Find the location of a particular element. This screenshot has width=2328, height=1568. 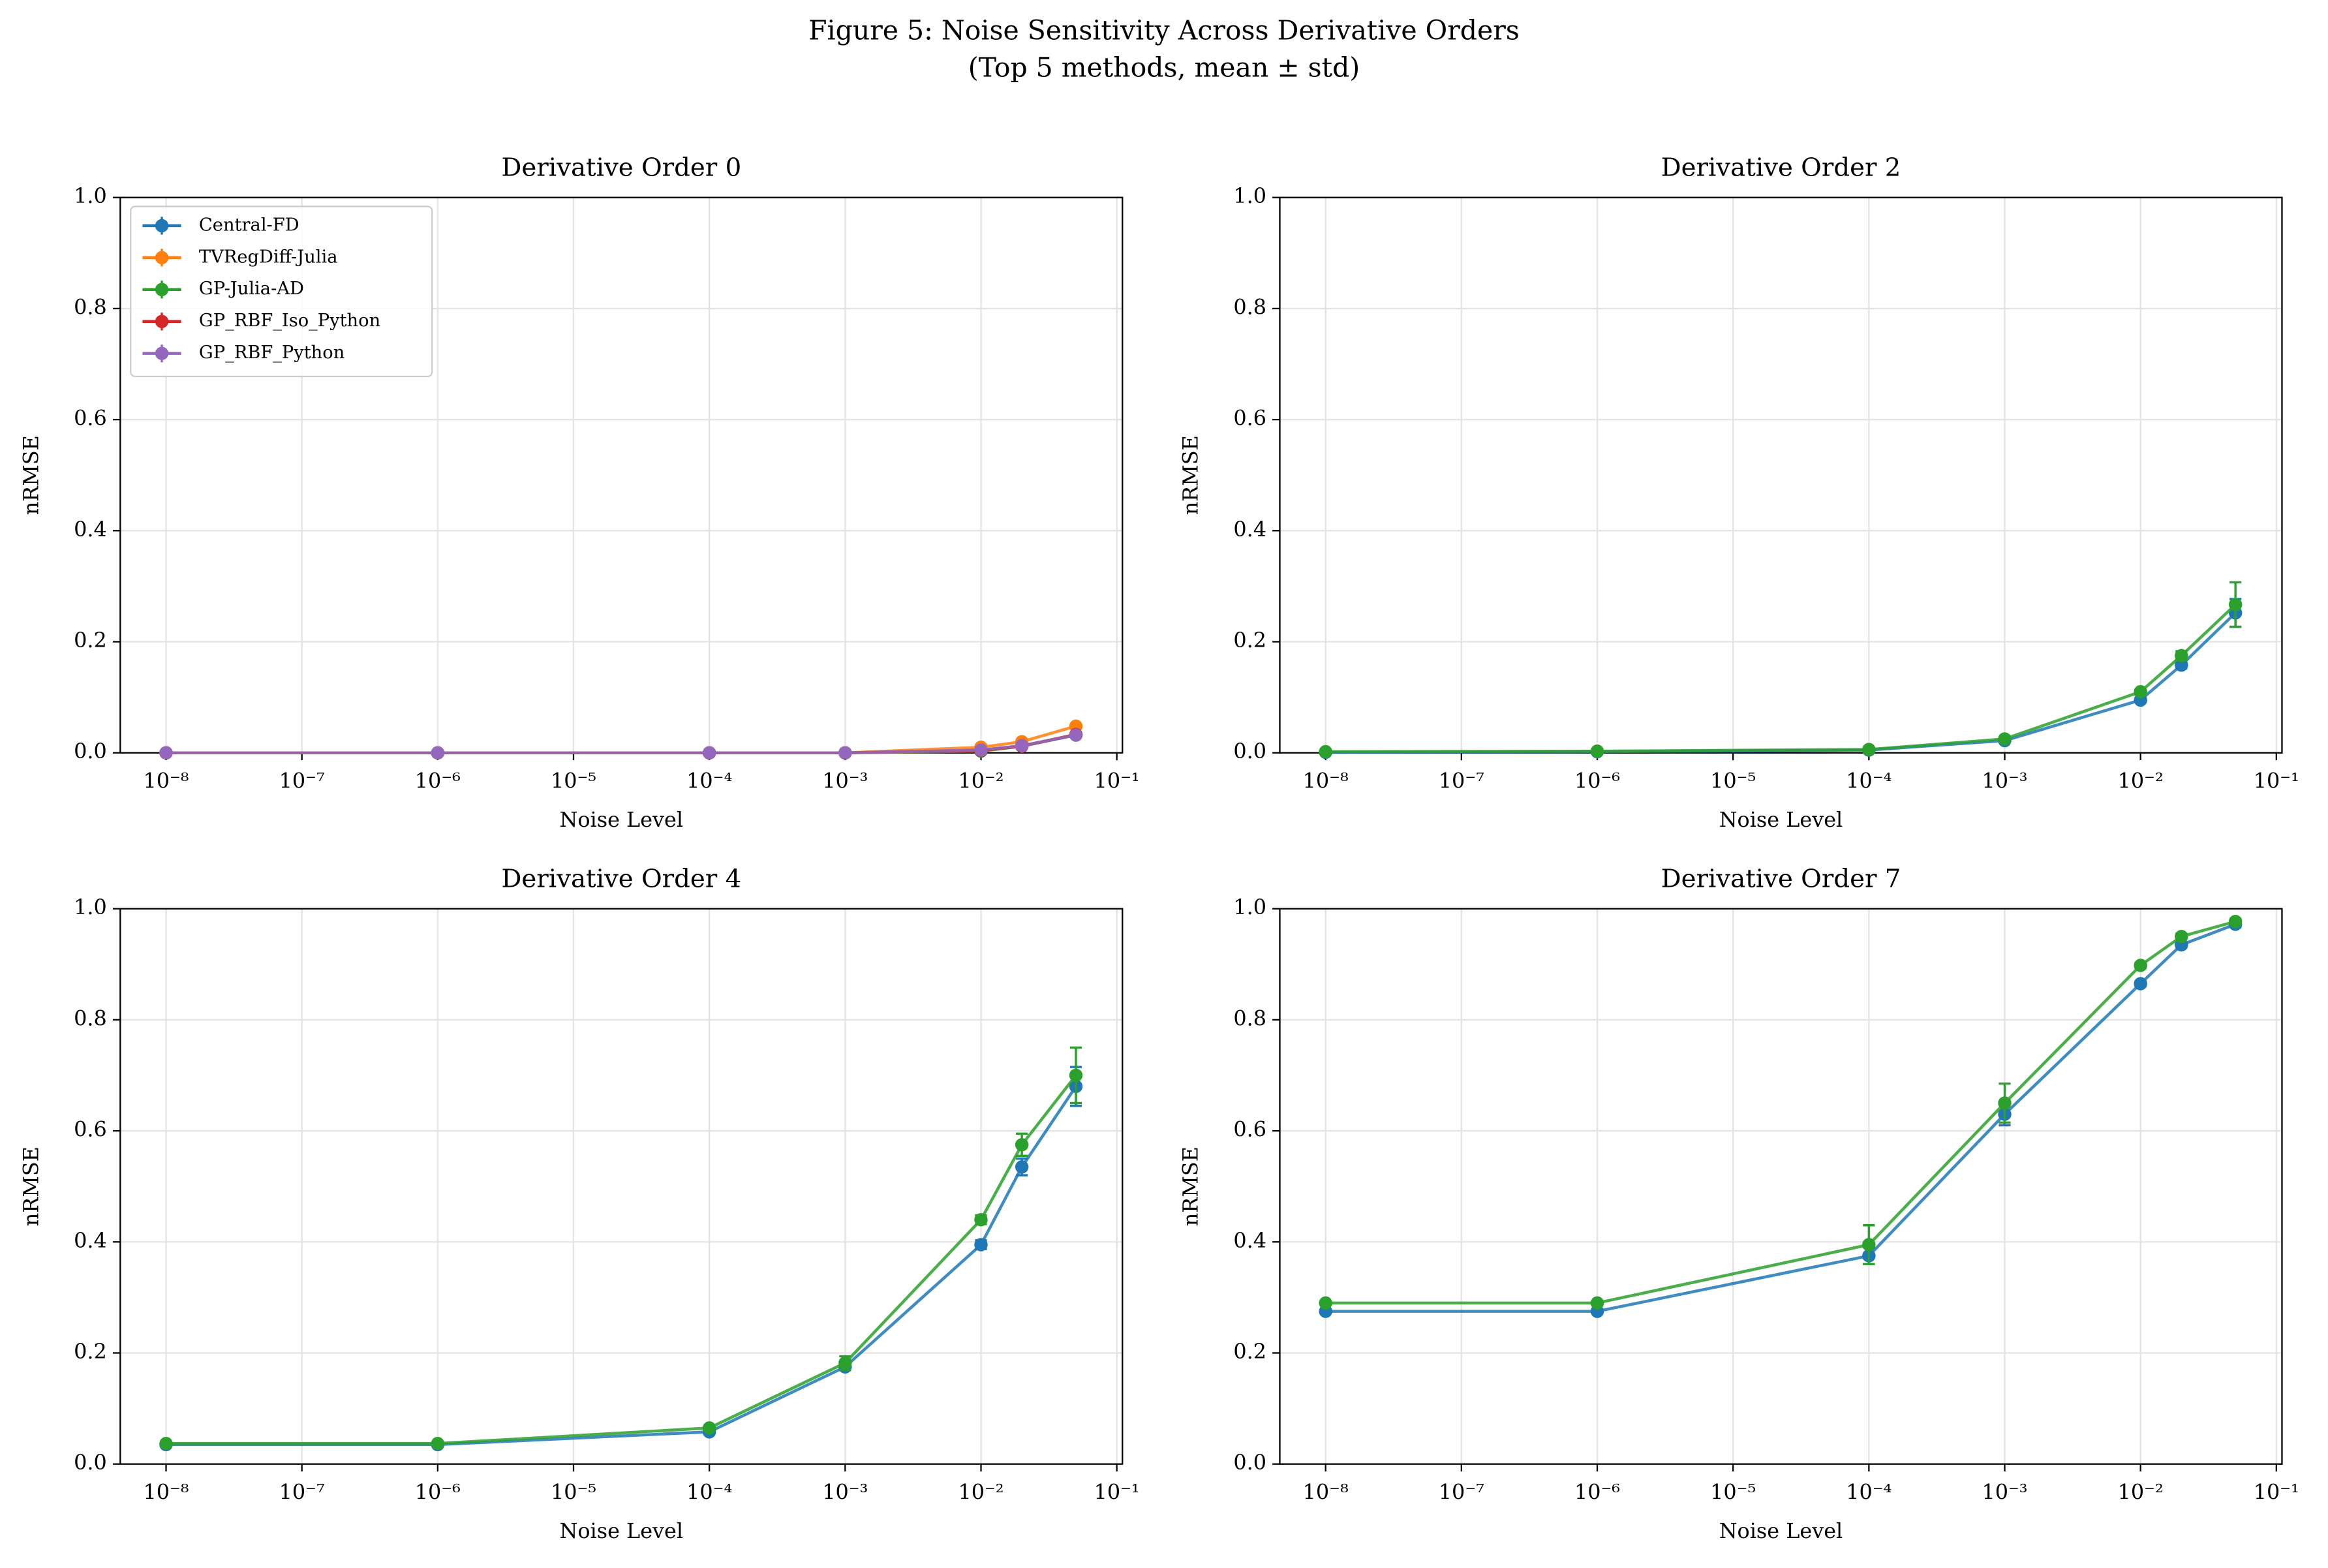

figure-subtitle: (Top 5 methods, mean ± std) is located at coordinates (1164, 67).